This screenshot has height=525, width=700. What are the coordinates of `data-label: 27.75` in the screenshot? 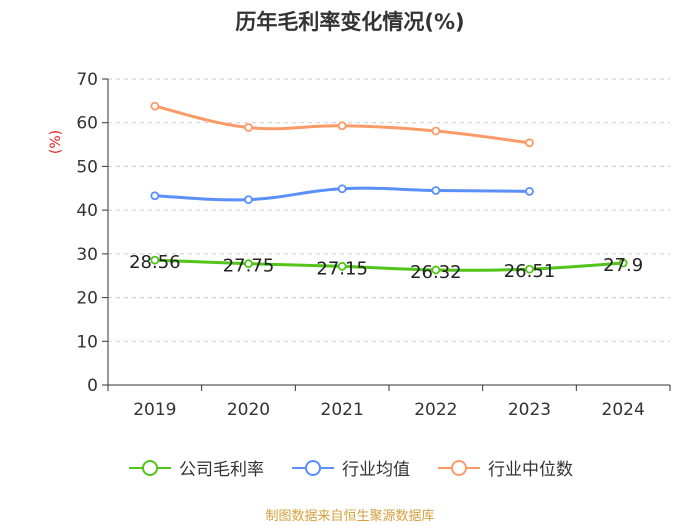 It's located at (249, 266).